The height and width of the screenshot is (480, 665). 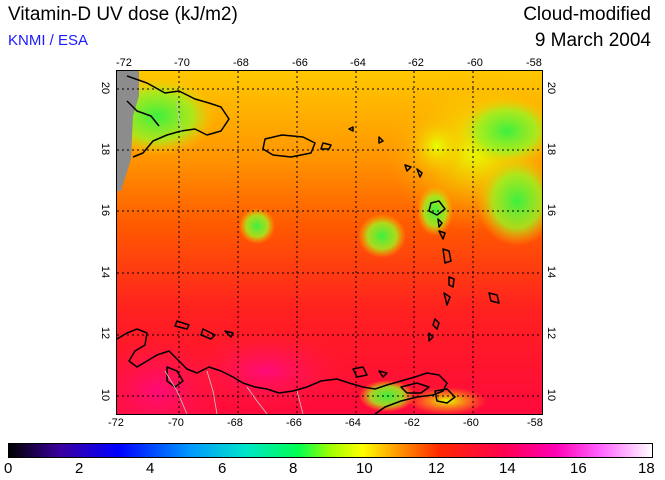 What do you see at coordinates (507, 468) in the screenshot?
I see `colorbar-label: 14` at bounding box center [507, 468].